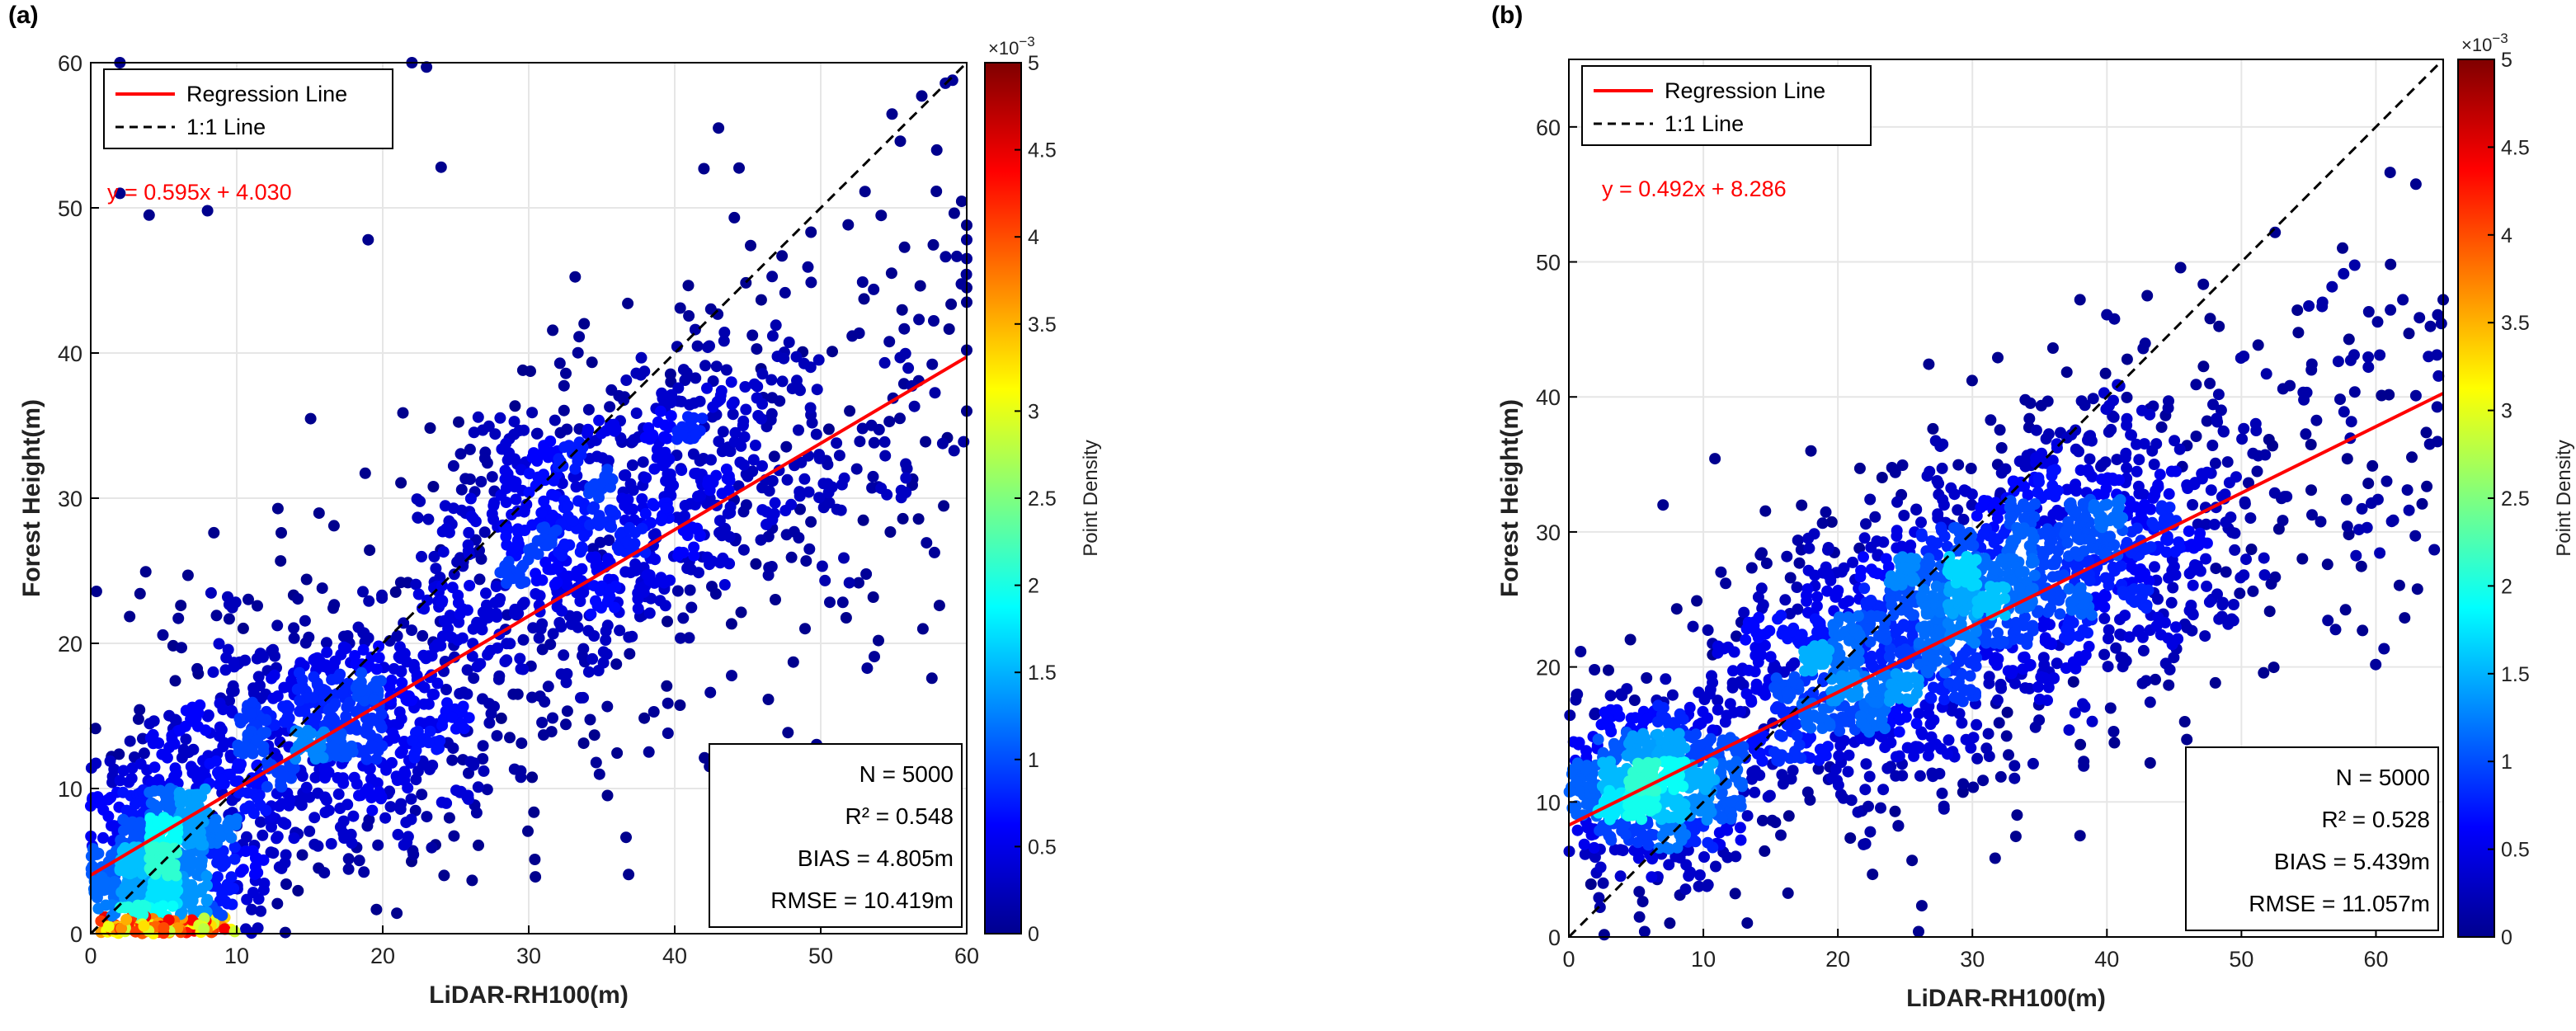 This screenshot has height=1031, width=2576. I want to click on colorbar-label-a: Point Density, so click(1091, 498).